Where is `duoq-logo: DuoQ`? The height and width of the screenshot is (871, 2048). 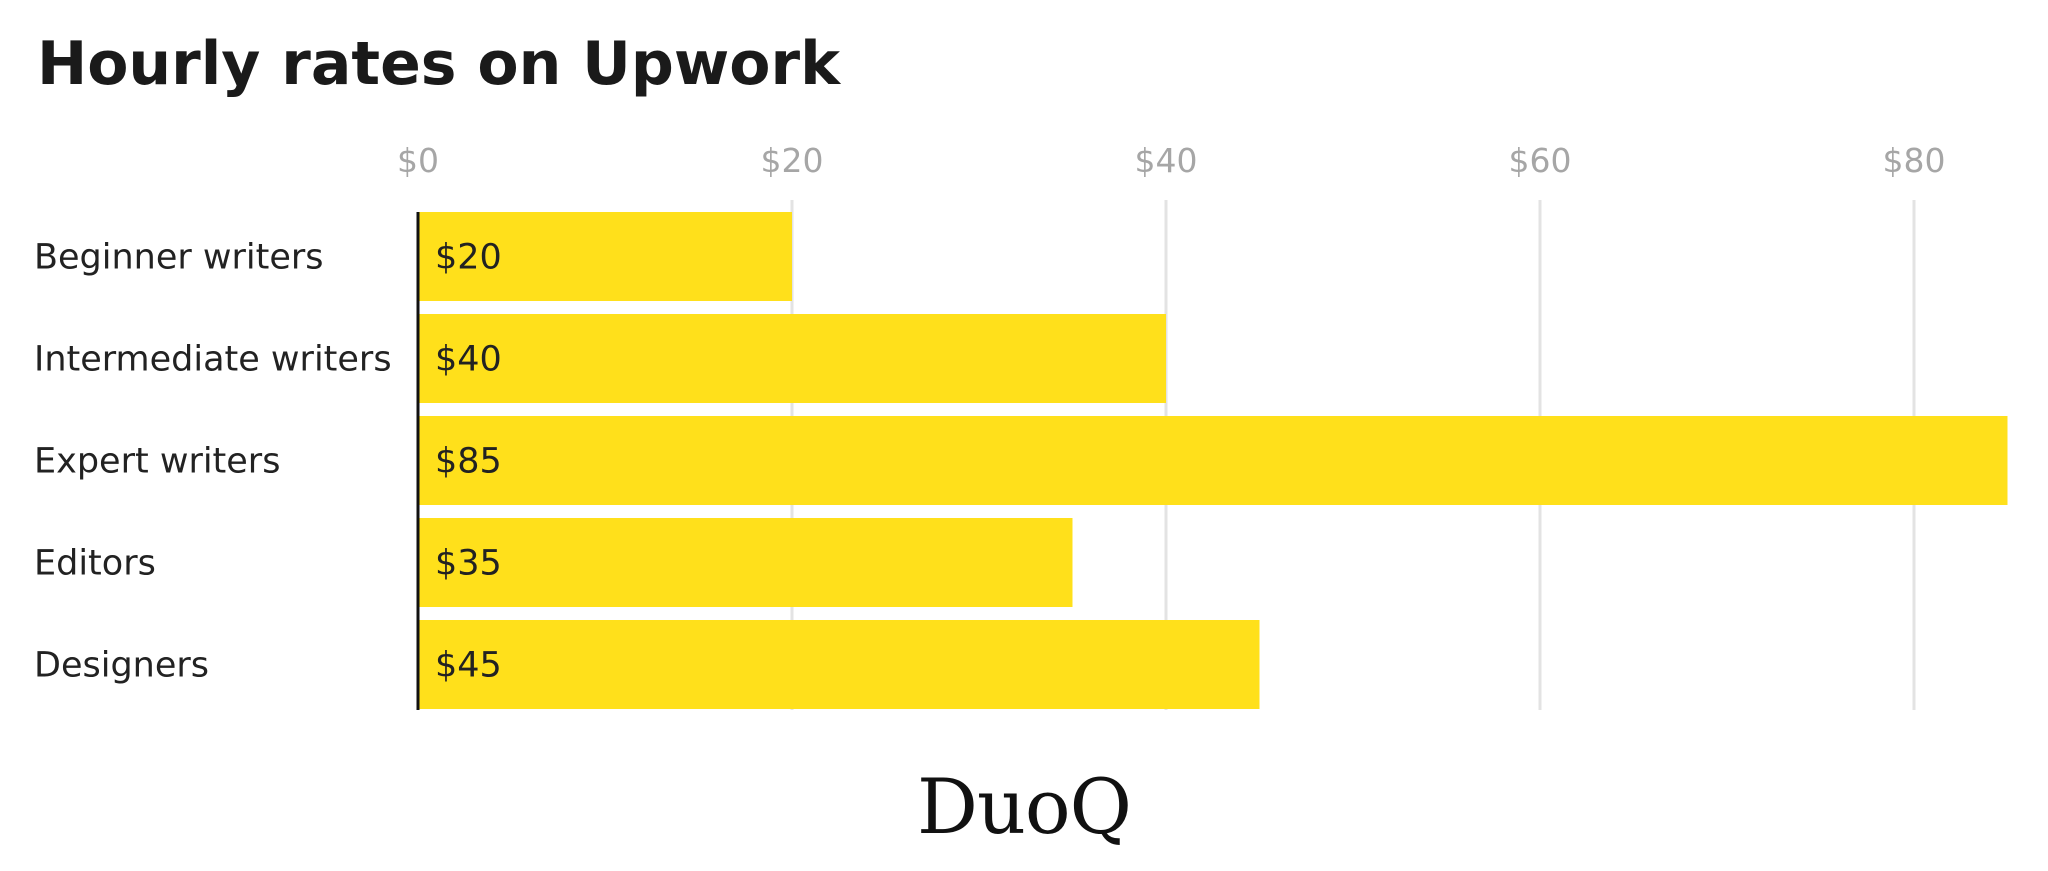
duoq-logo: DuoQ is located at coordinates (1024, 806).